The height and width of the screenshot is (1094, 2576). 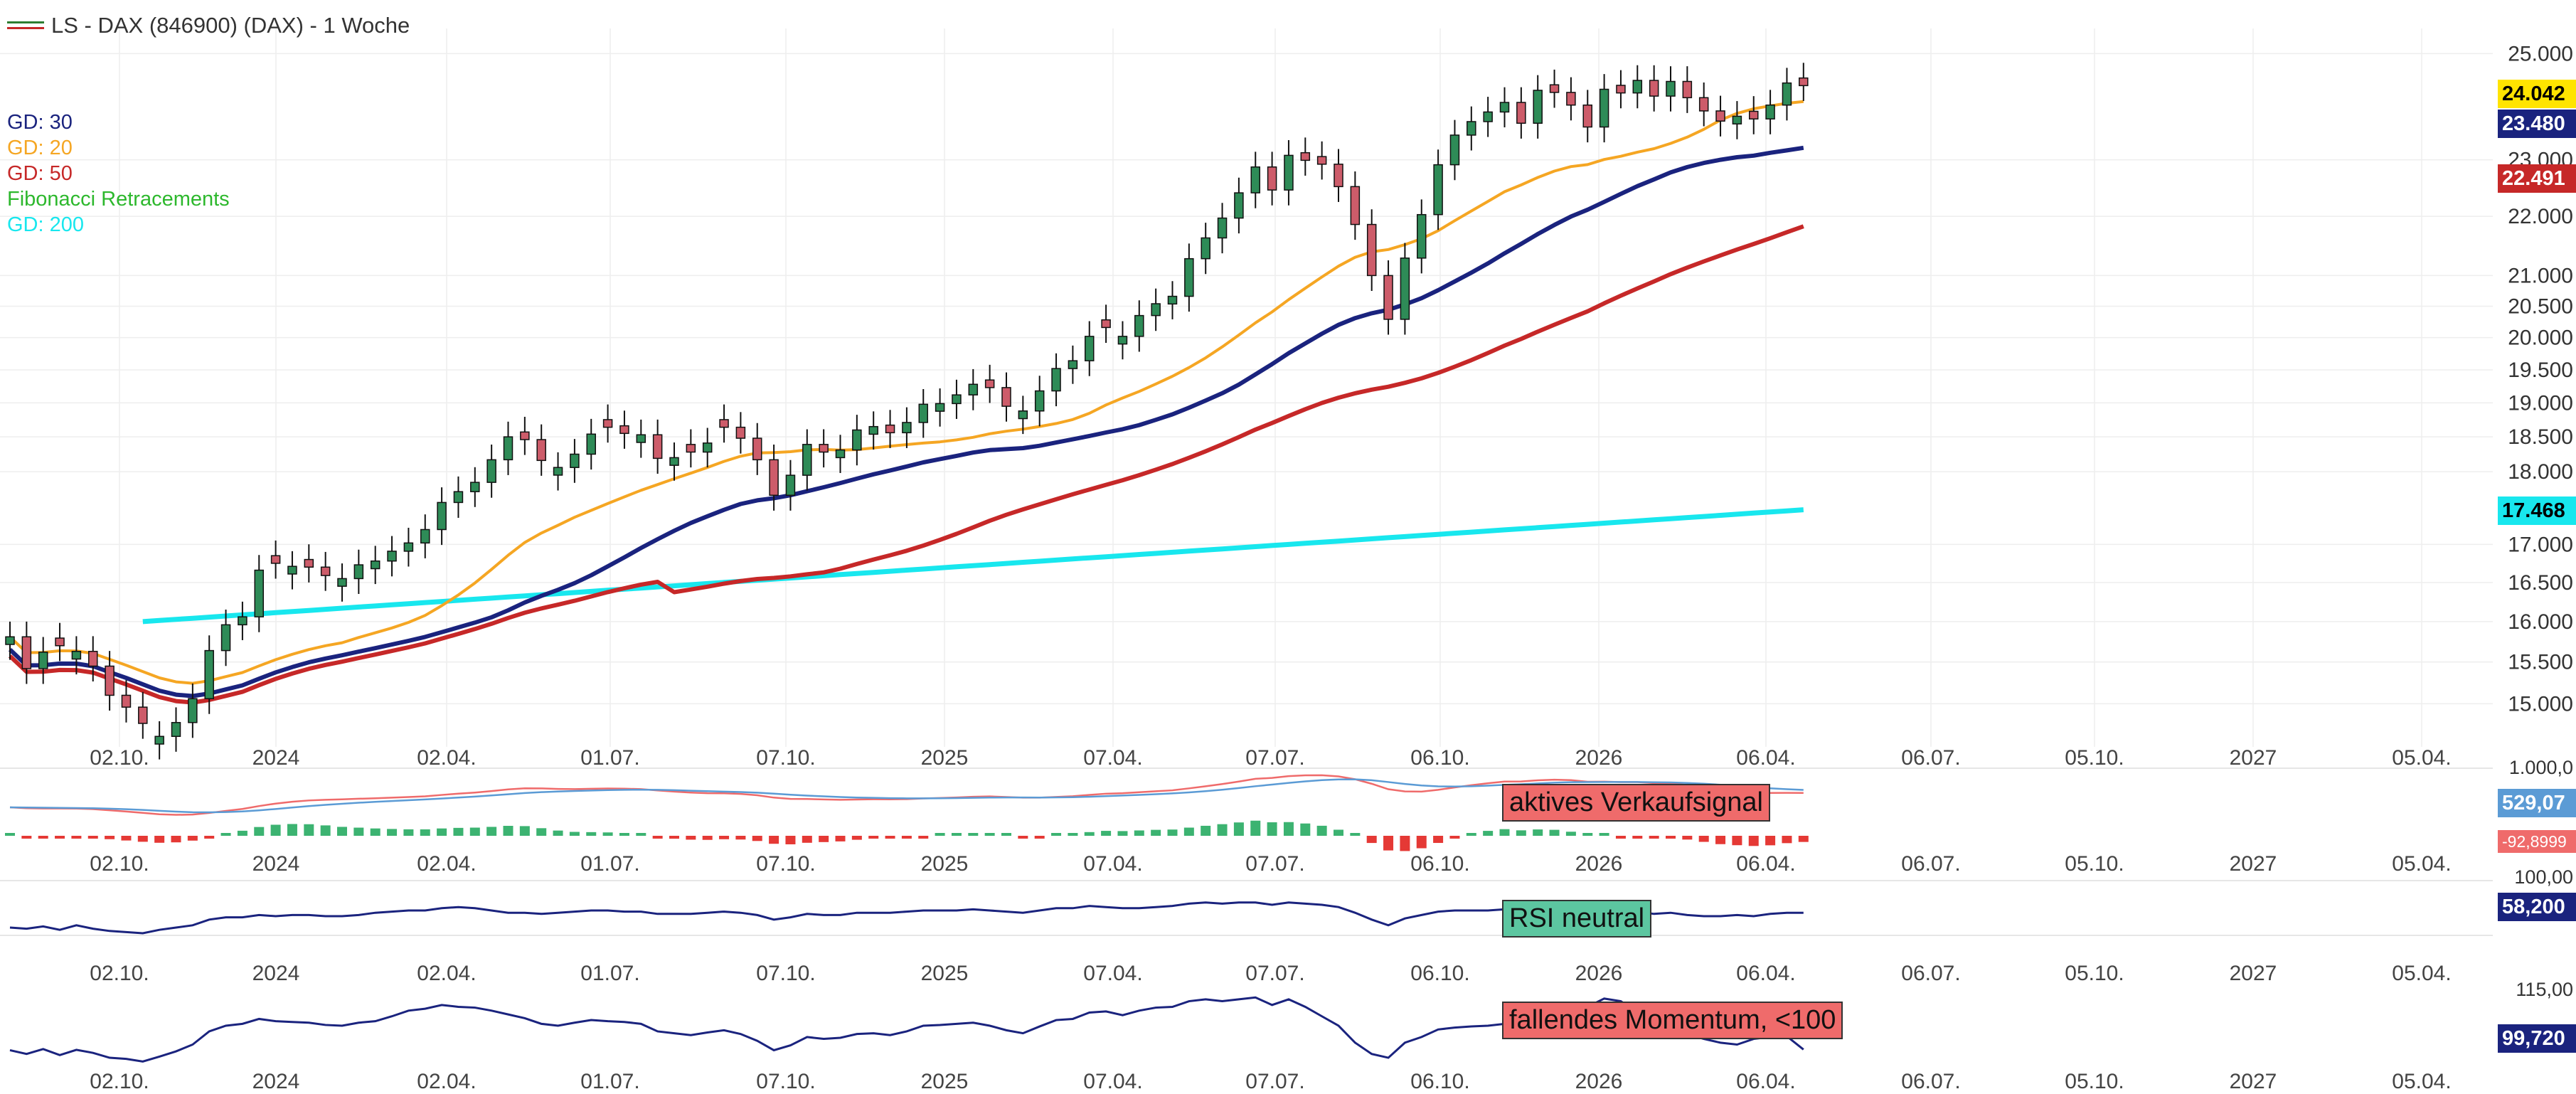 I want to click on legend-gd50: GD: 50, so click(x=40, y=173).